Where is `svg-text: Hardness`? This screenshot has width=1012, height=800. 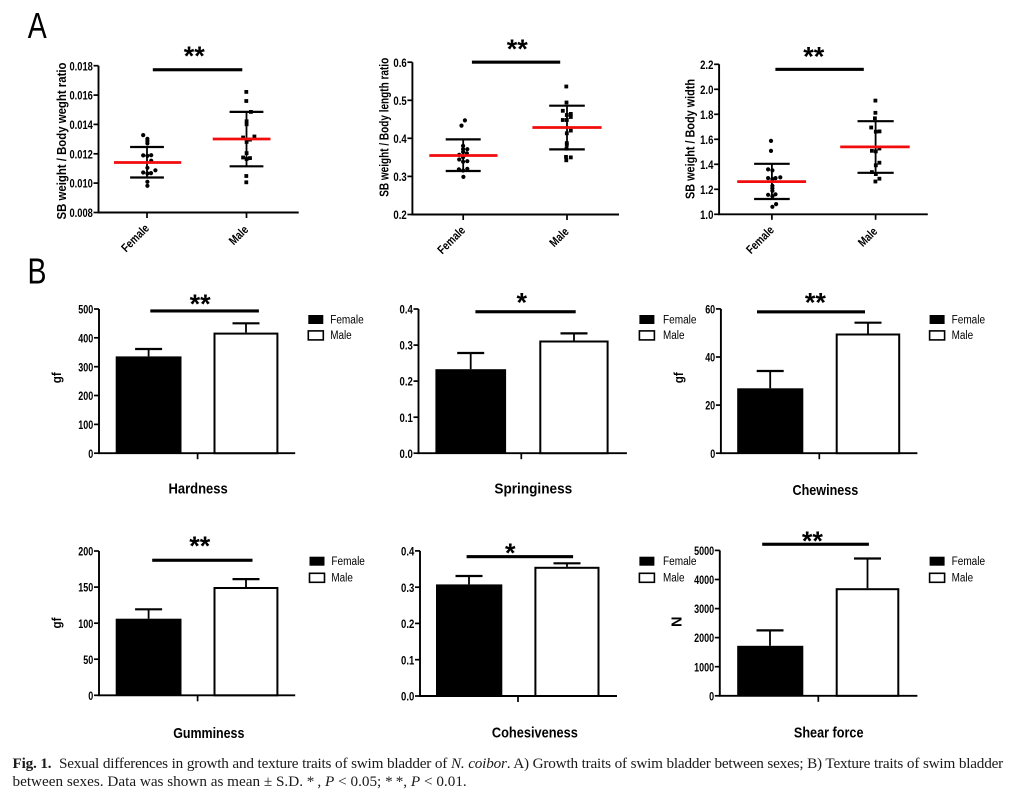 svg-text: Hardness is located at coordinates (197, 489).